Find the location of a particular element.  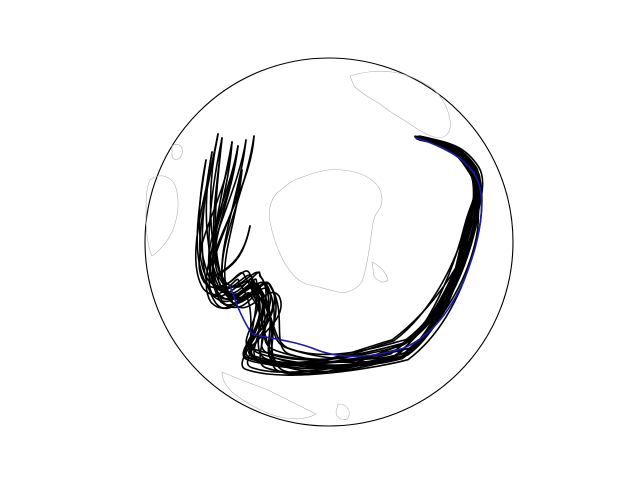

coastline-south-america is located at coordinates (400, 104).